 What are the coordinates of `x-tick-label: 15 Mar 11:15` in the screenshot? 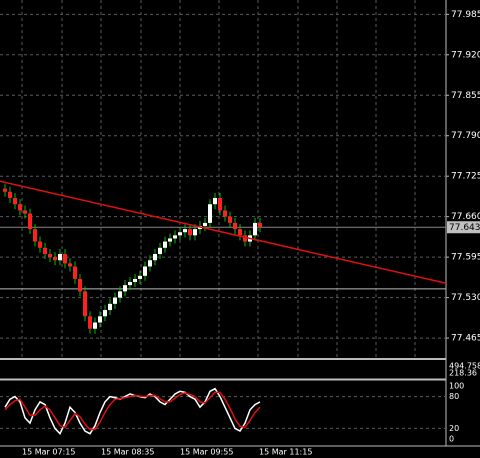 It's located at (285, 452).